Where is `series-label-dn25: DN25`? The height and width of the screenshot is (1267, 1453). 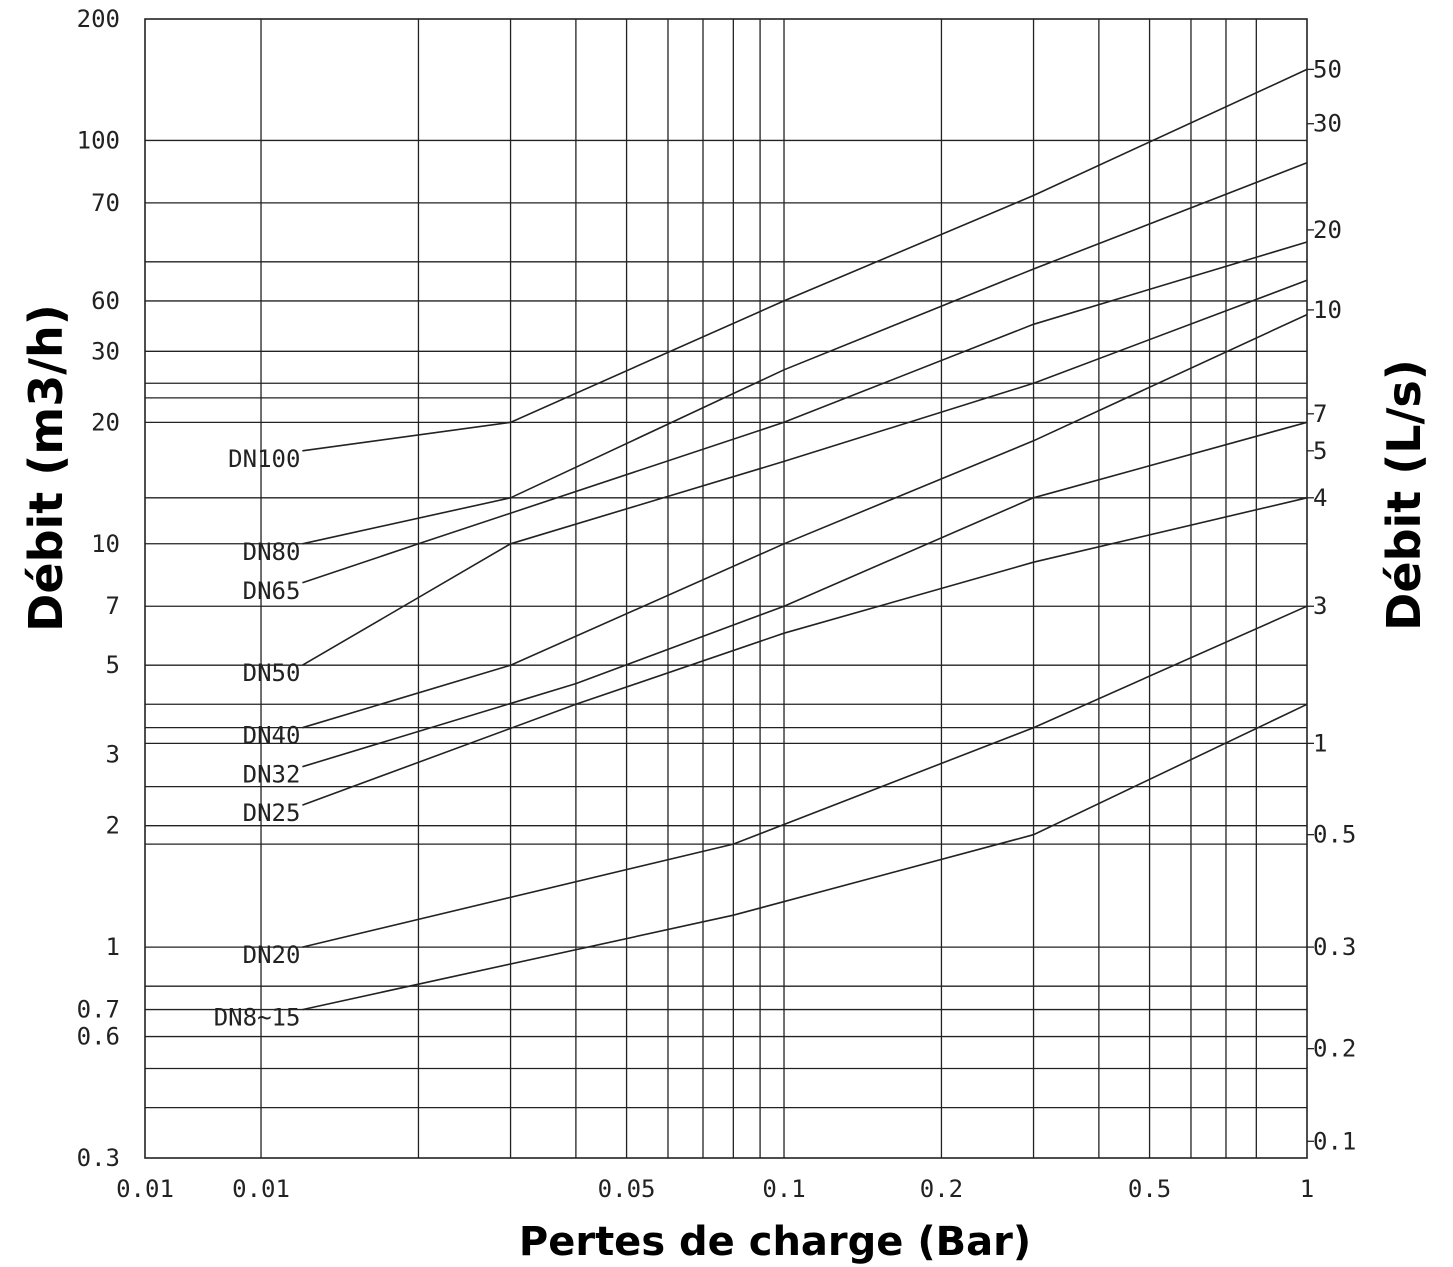 series-label-dn25: DN25 is located at coordinates (272, 813).